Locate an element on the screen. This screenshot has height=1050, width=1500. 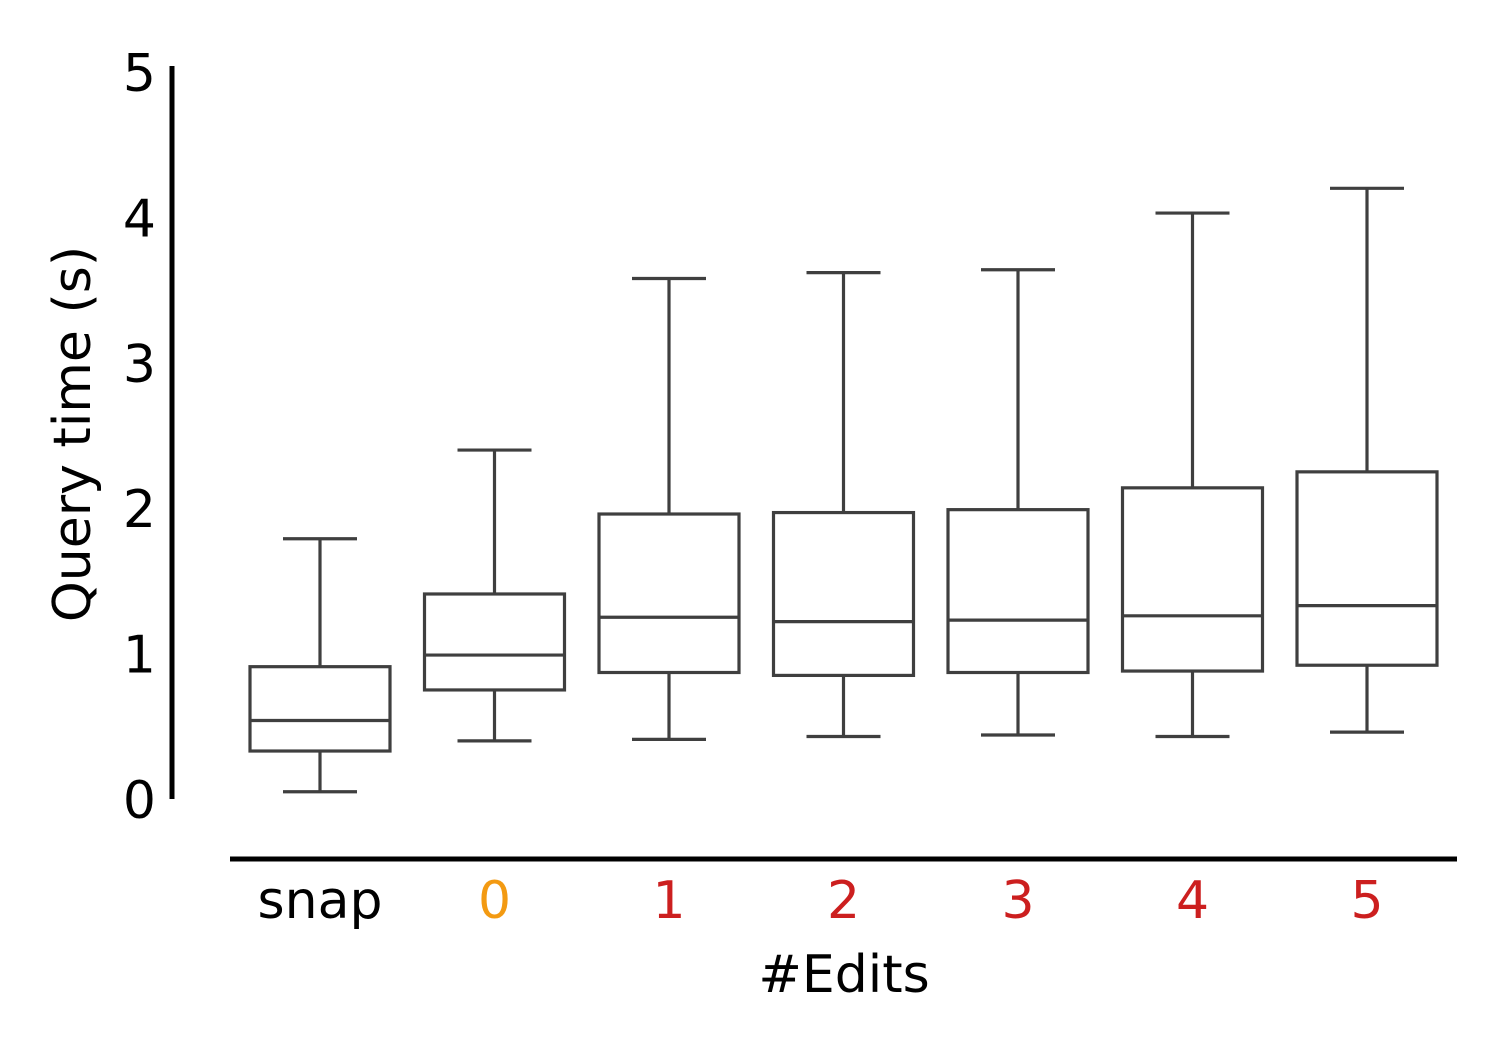
x-tick-label: snap is located at coordinates (320, 901).